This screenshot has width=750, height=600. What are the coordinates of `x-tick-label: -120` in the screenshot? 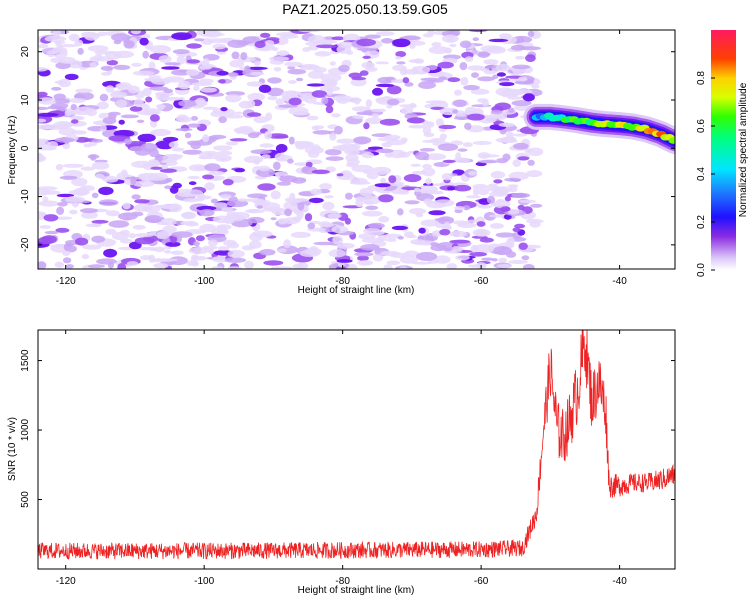 It's located at (66, 281).